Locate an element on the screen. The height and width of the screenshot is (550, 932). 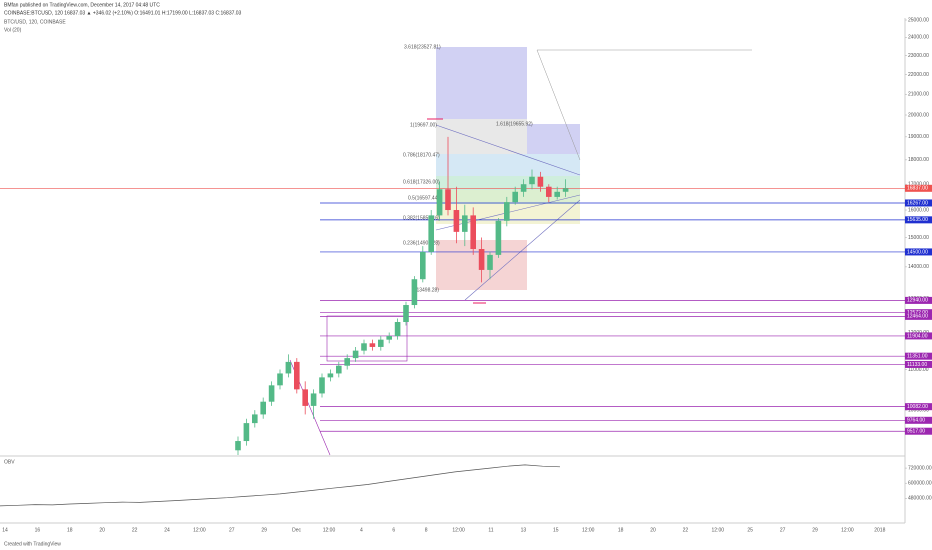
x-tick-label: 24 is located at coordinates (167, 530).